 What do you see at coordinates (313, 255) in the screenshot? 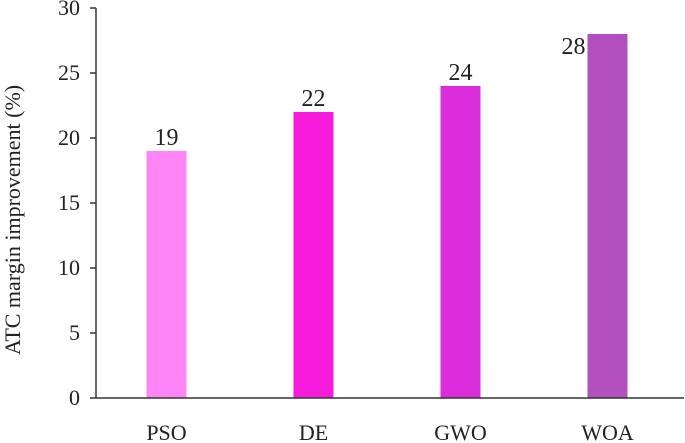
I see `bar-de` at bounding box center [313, 255].